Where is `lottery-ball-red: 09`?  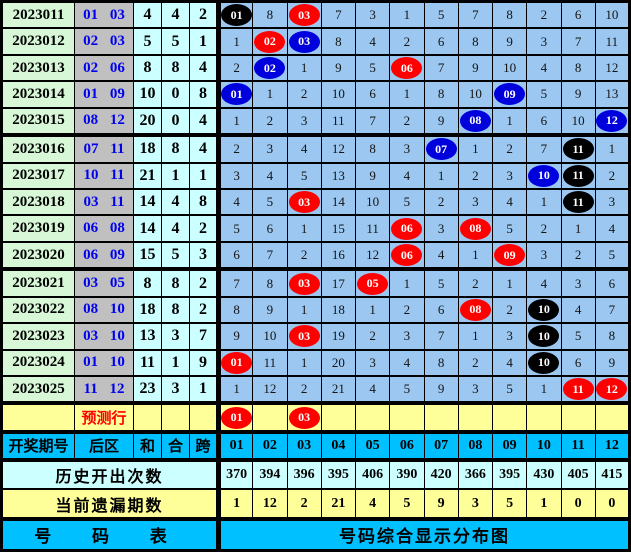 lottery-ball-red: 09 is located at coordinates (510, 255).